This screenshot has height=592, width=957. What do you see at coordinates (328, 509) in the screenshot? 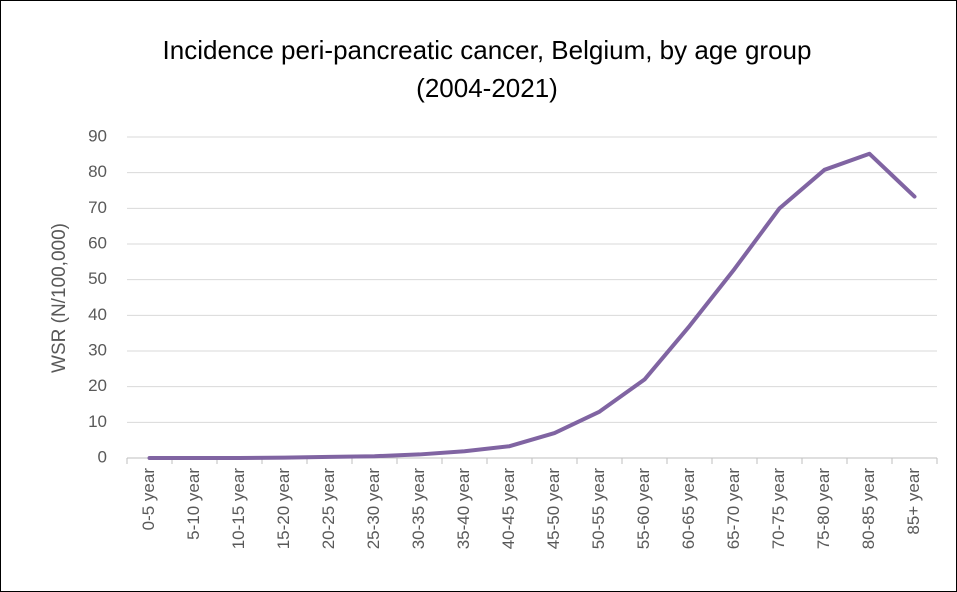
I see `x-tick-label: 20-25 year` at bounding box center [328, 509].